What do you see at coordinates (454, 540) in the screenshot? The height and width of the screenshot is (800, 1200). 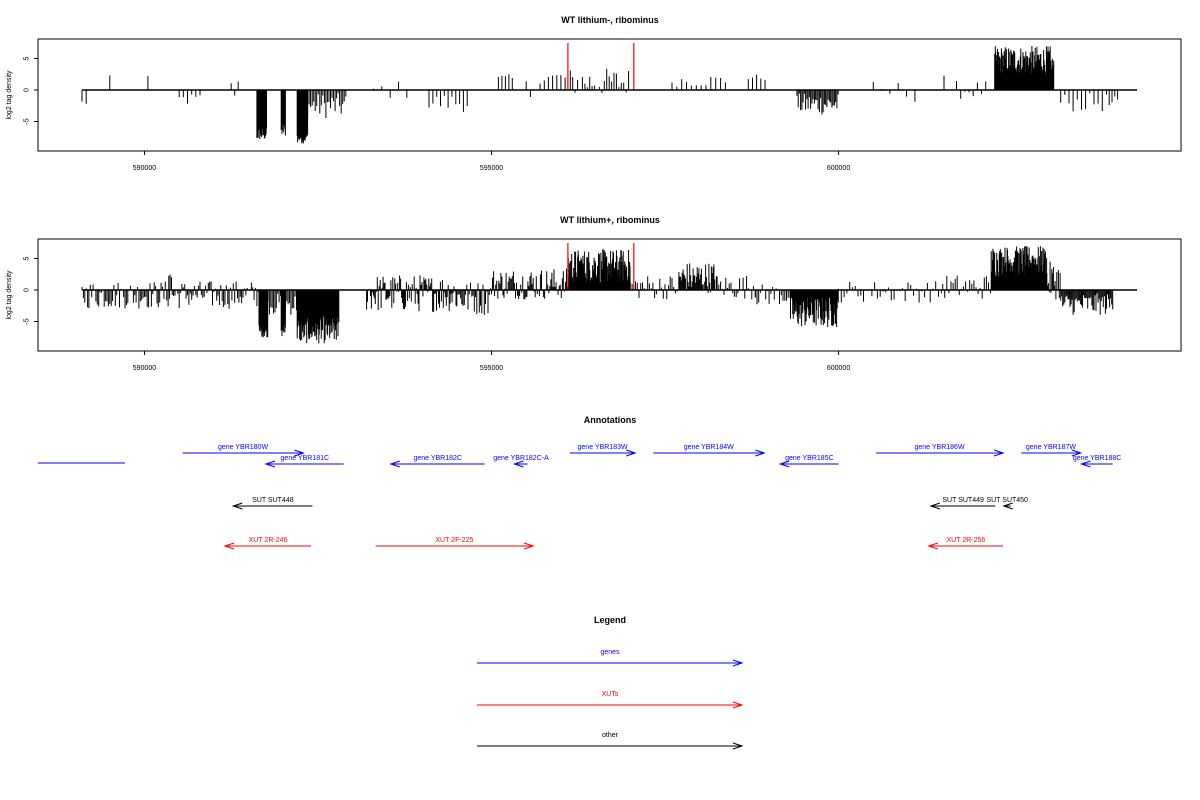 I see `feature-label: XUT 2F-225` at bounding box center [454, 540].